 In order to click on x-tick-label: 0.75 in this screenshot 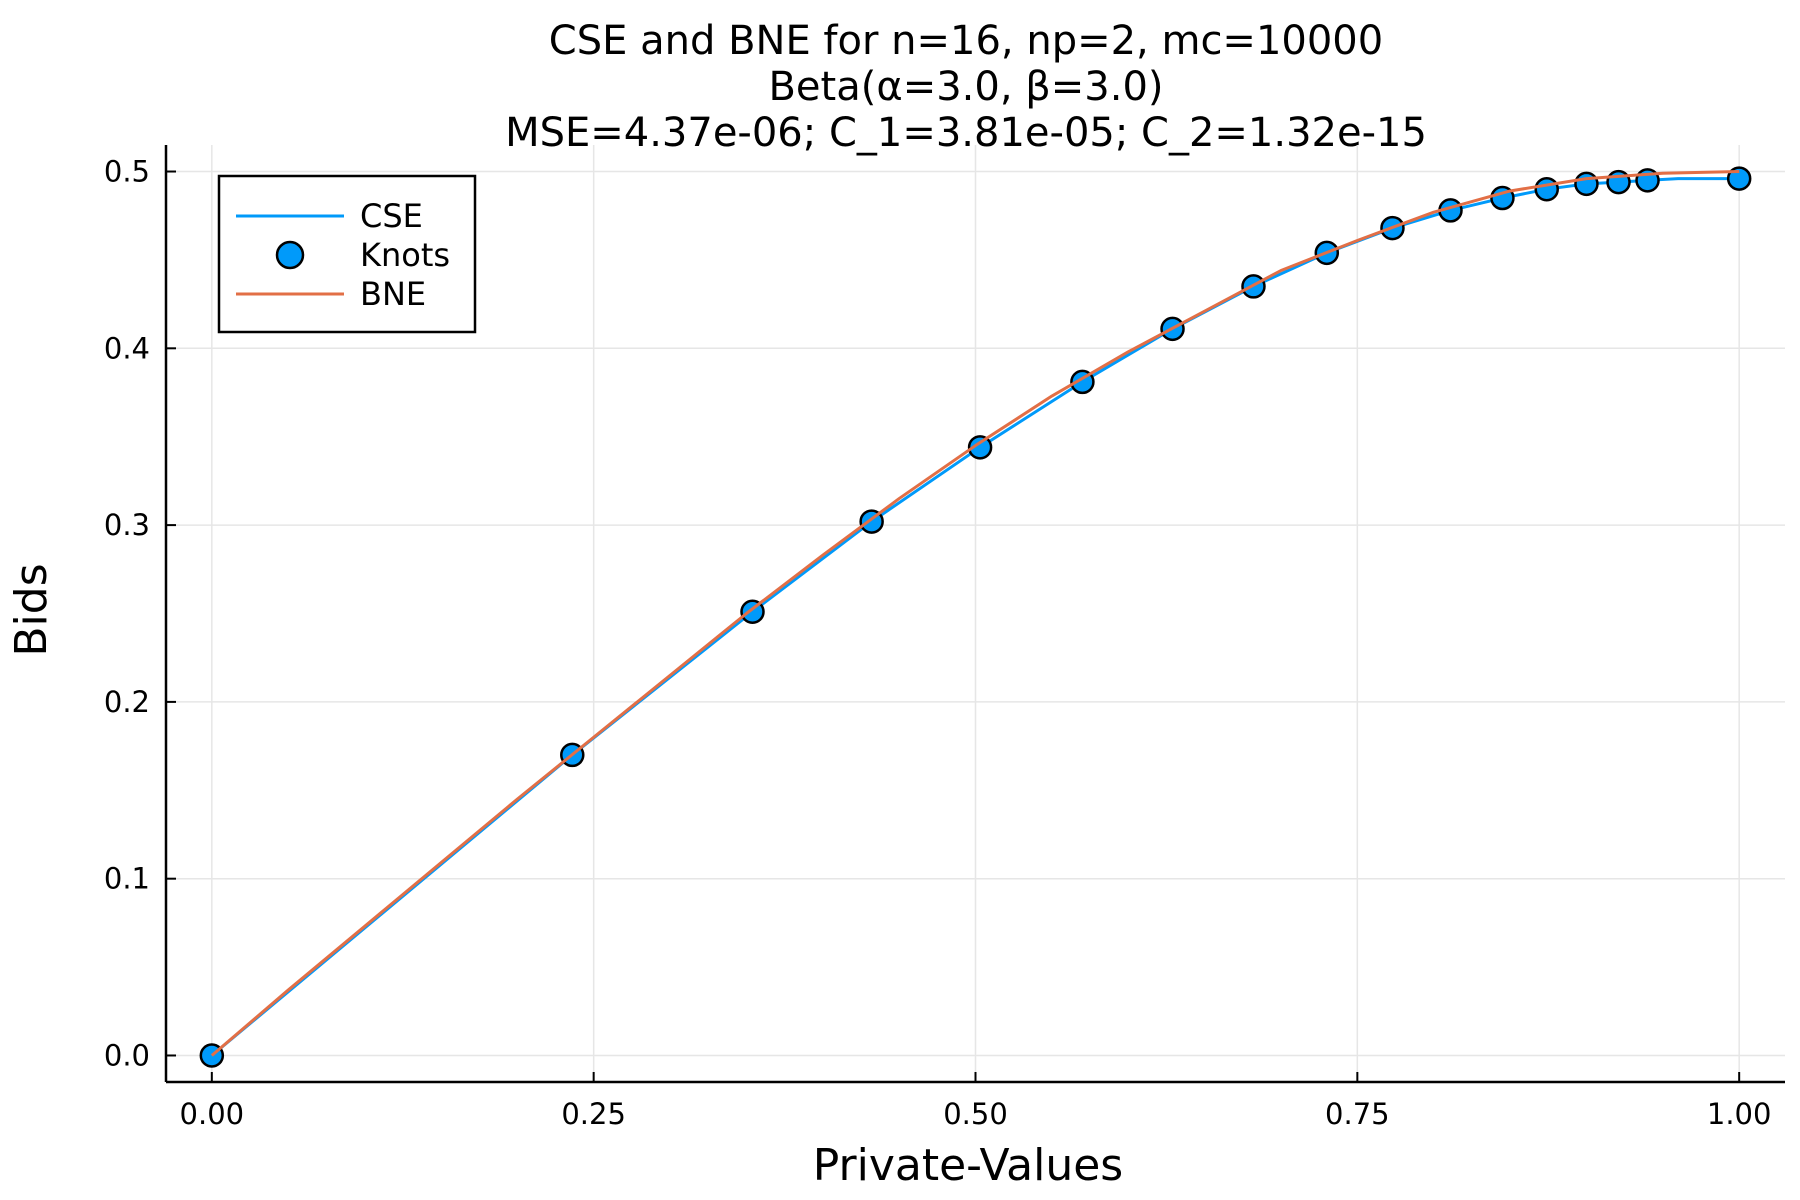, I will do `click(1357, 1114)`.